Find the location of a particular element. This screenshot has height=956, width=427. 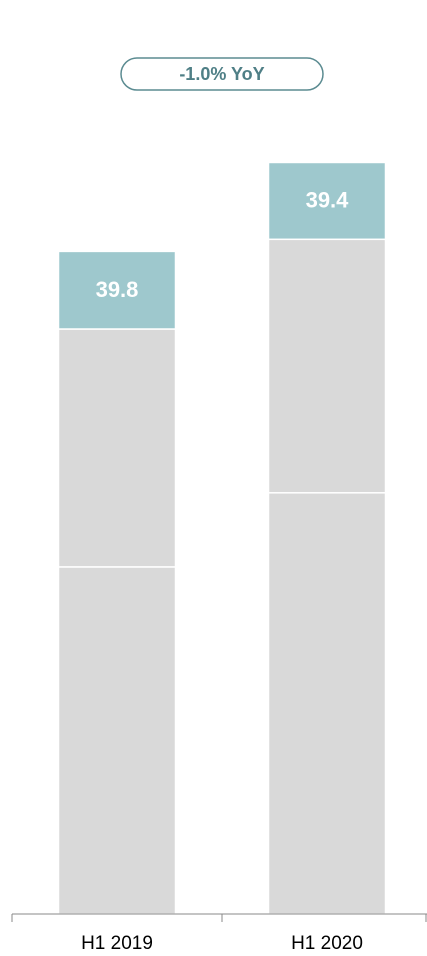

annotation: -1.0% YoY is located at coordinates (221, 74).